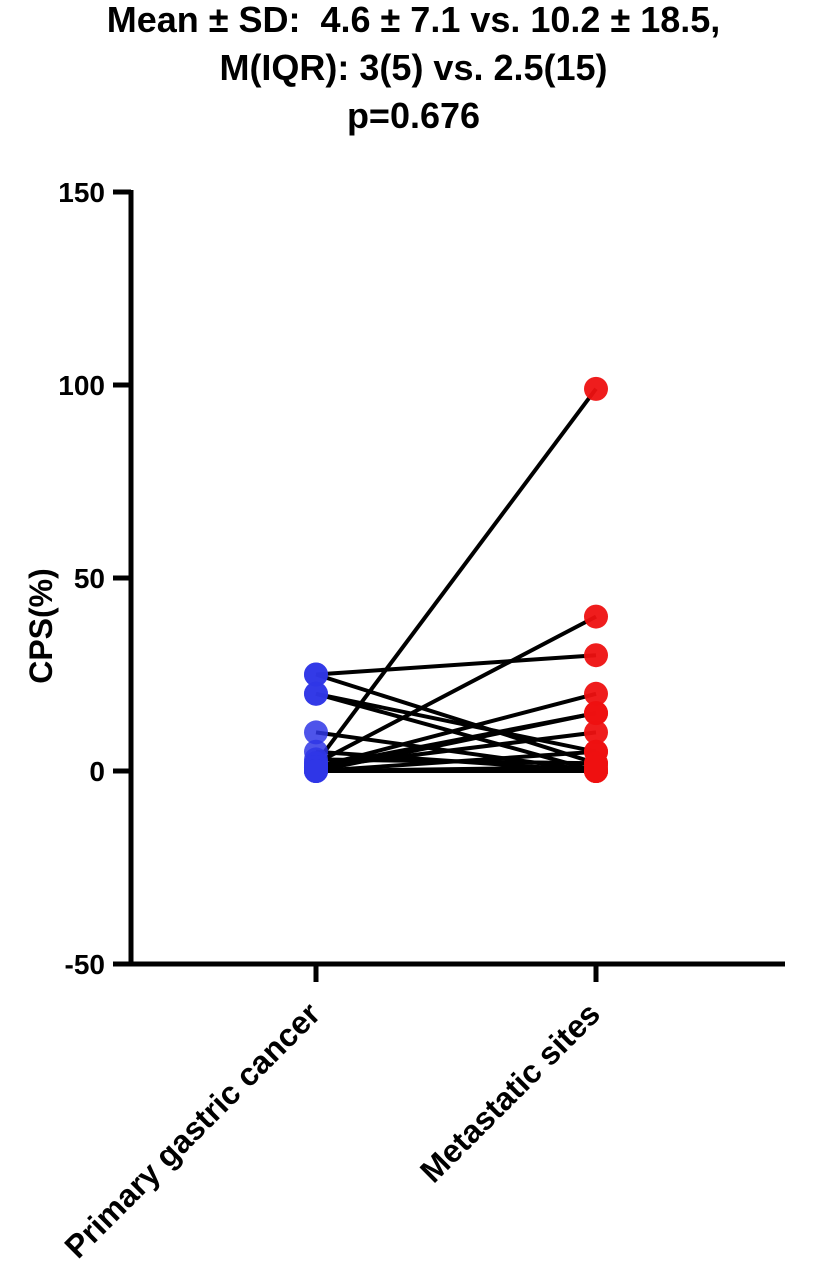  What do you see at coordinates (413, 20) in the screenshot?
I see `title-line-1: Mean ± SD: 4.6 ± 7.1 vs. 10.2 ± 18.5,` at bounding box center [413, 20].